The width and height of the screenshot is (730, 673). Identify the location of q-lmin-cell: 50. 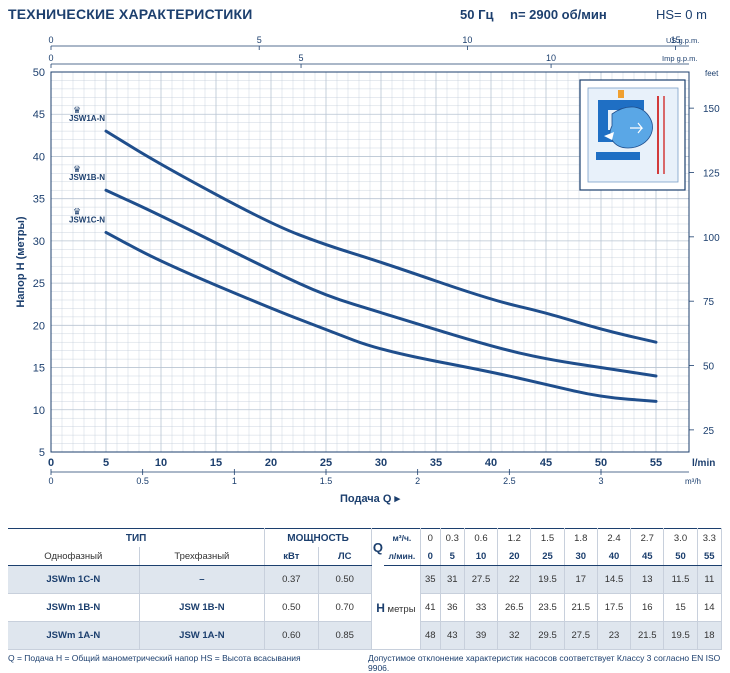
(680, 556).